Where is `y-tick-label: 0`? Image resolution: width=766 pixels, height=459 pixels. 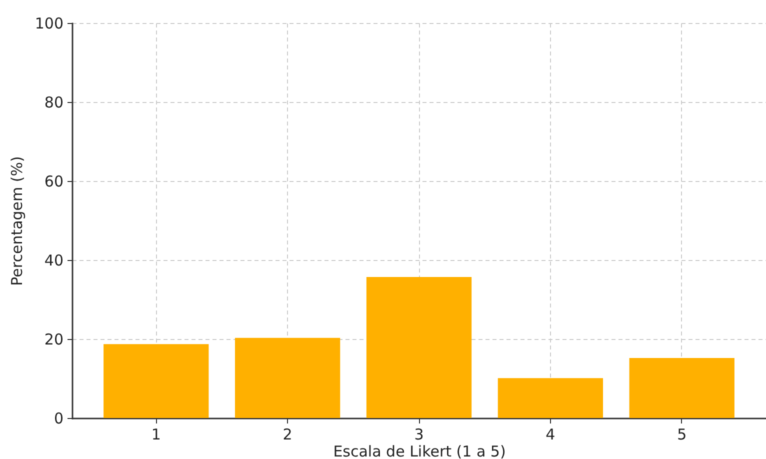 y-tick-label: 0 is located at coordinates (59, 419).